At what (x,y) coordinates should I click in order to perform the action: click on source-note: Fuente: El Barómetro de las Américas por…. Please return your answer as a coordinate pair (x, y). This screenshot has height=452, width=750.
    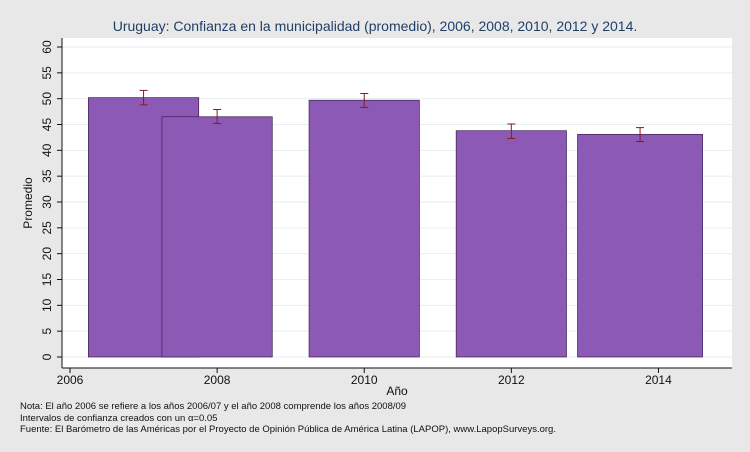
    Looking at the image, I should click on (288, 429).